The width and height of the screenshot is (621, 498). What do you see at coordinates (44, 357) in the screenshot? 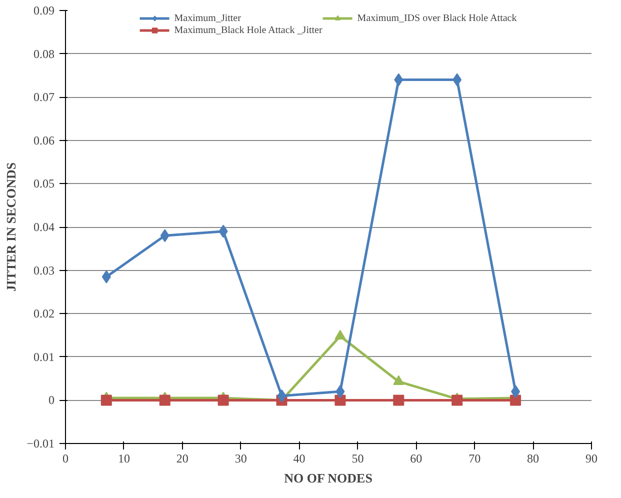
I see `y-tick-label: 0.01` at bounding box center [44, 357].